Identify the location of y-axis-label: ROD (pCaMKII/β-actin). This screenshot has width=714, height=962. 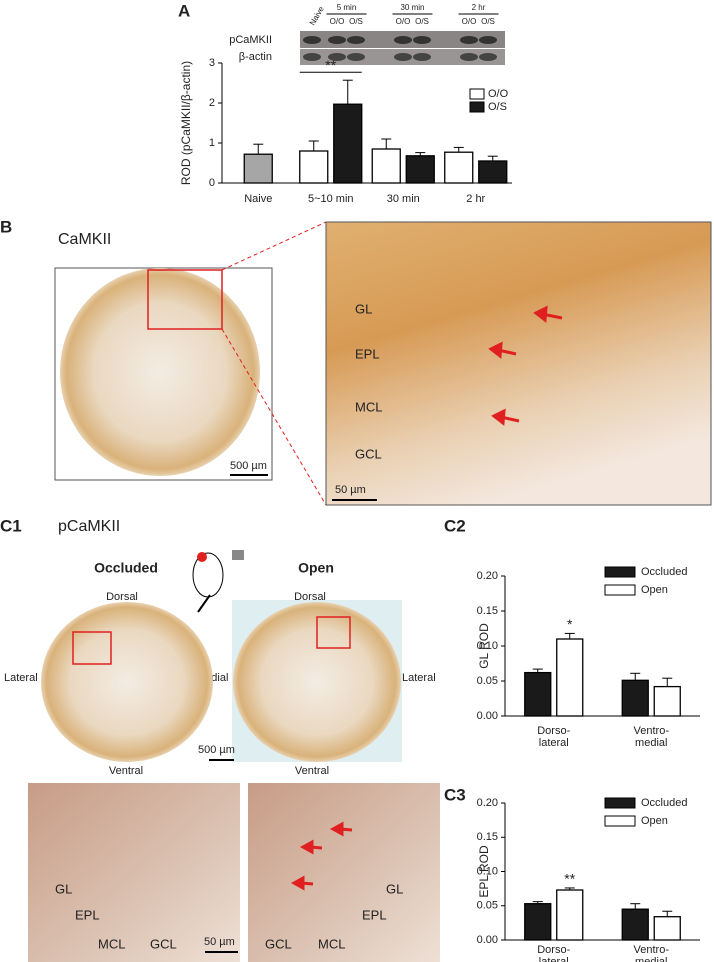
(186, 123).